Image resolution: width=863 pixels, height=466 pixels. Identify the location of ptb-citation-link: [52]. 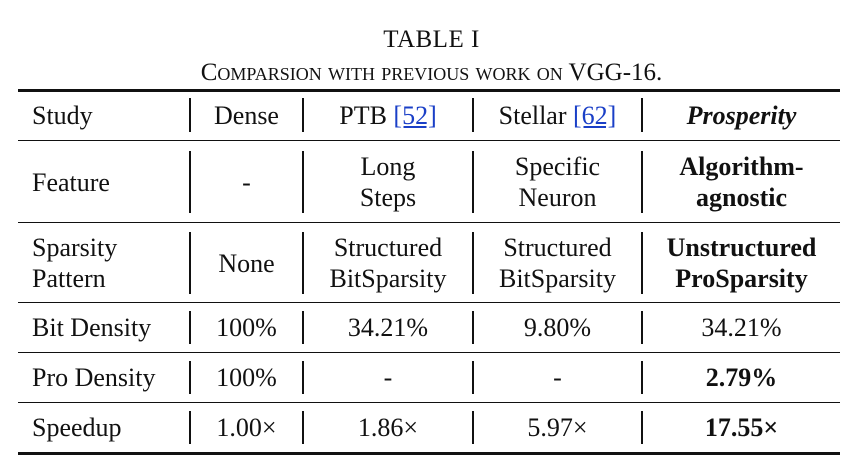
(415, 115).